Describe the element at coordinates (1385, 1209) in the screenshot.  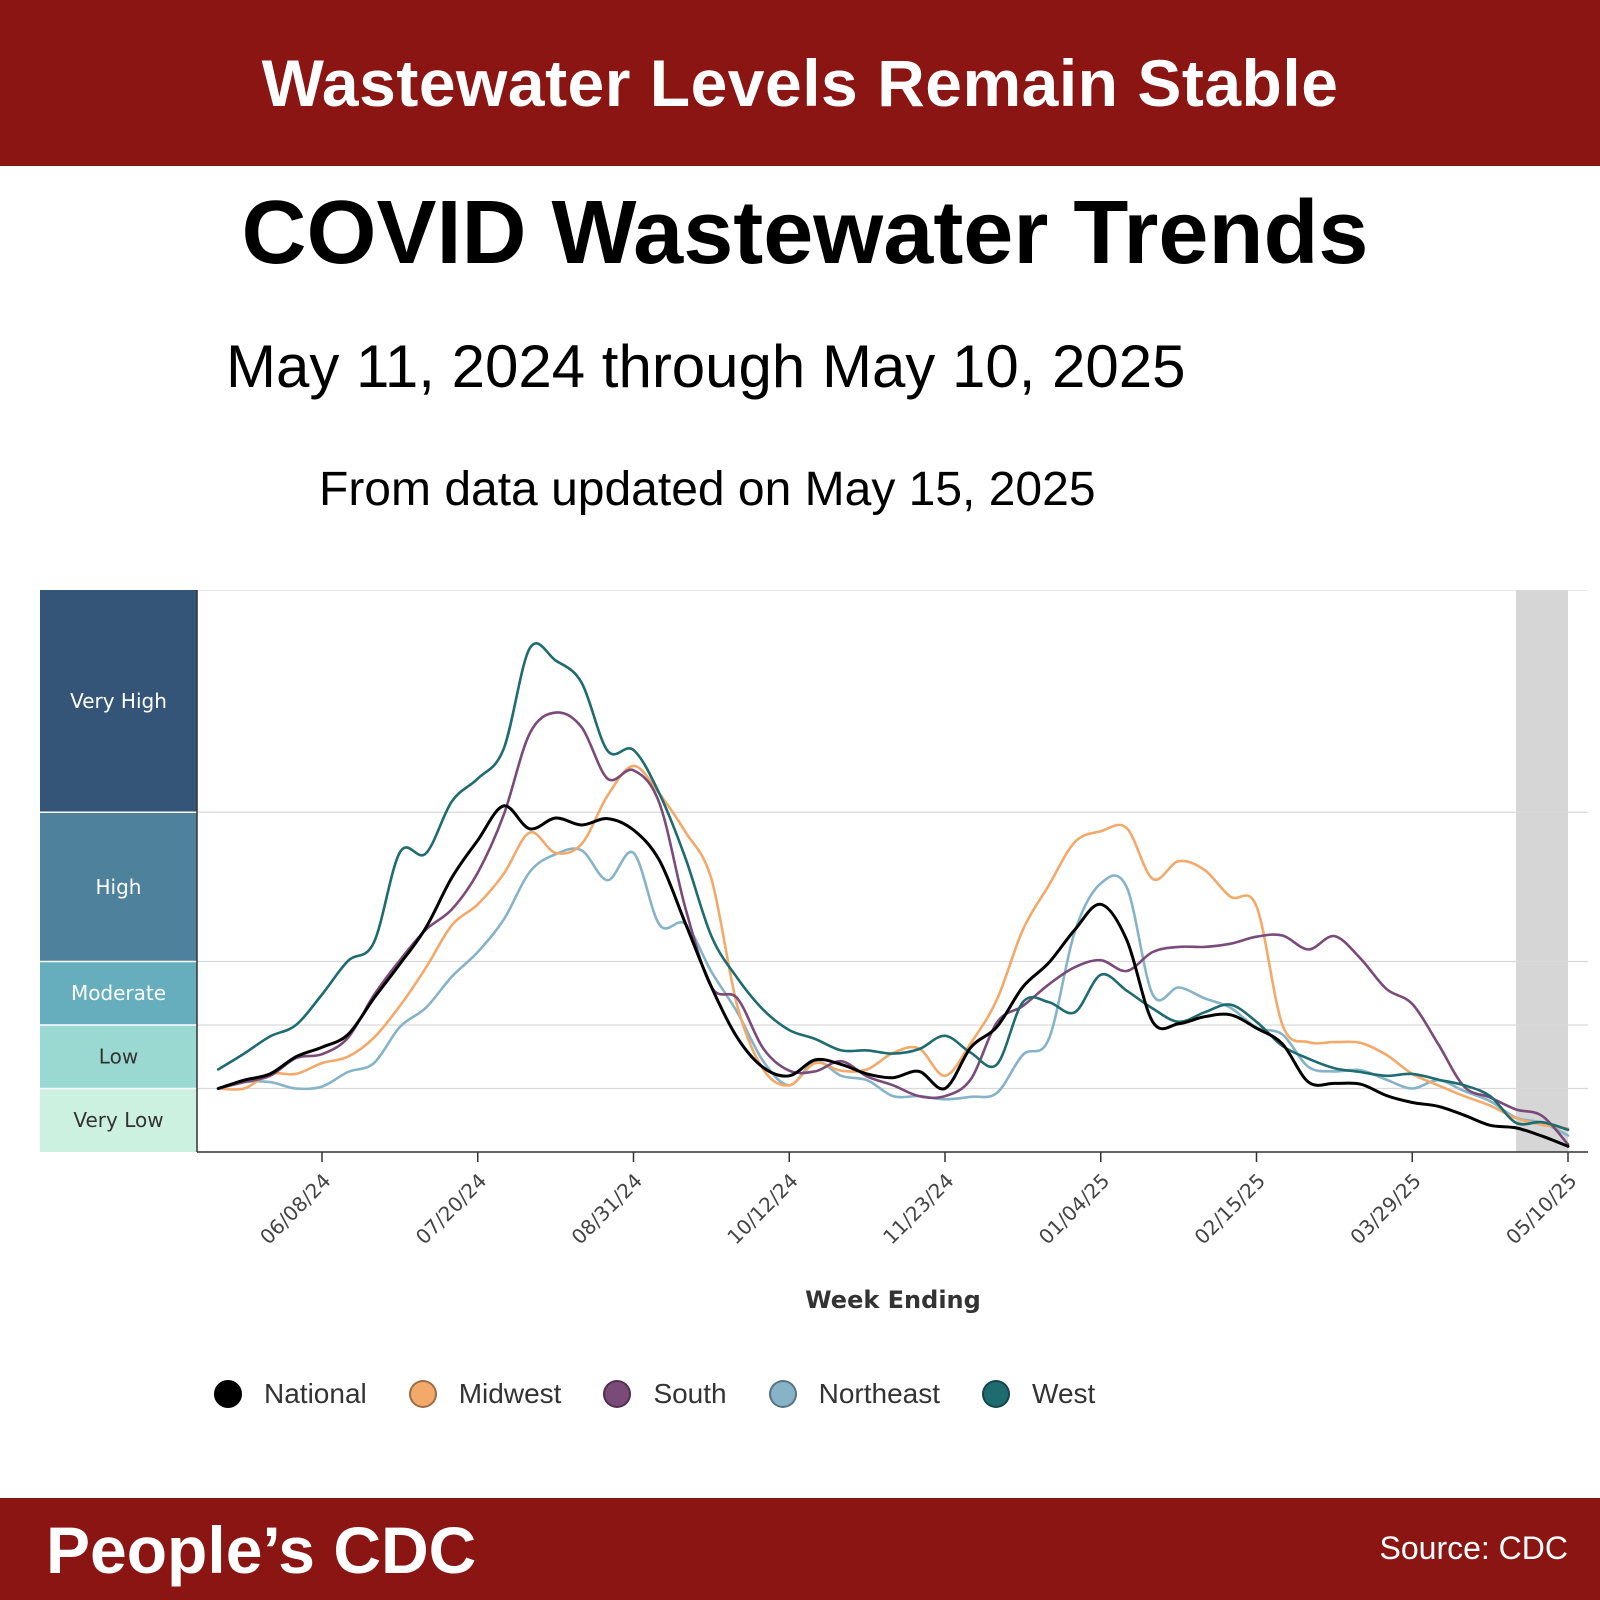
I see `x-tick-label: 03/29/25` at that location.